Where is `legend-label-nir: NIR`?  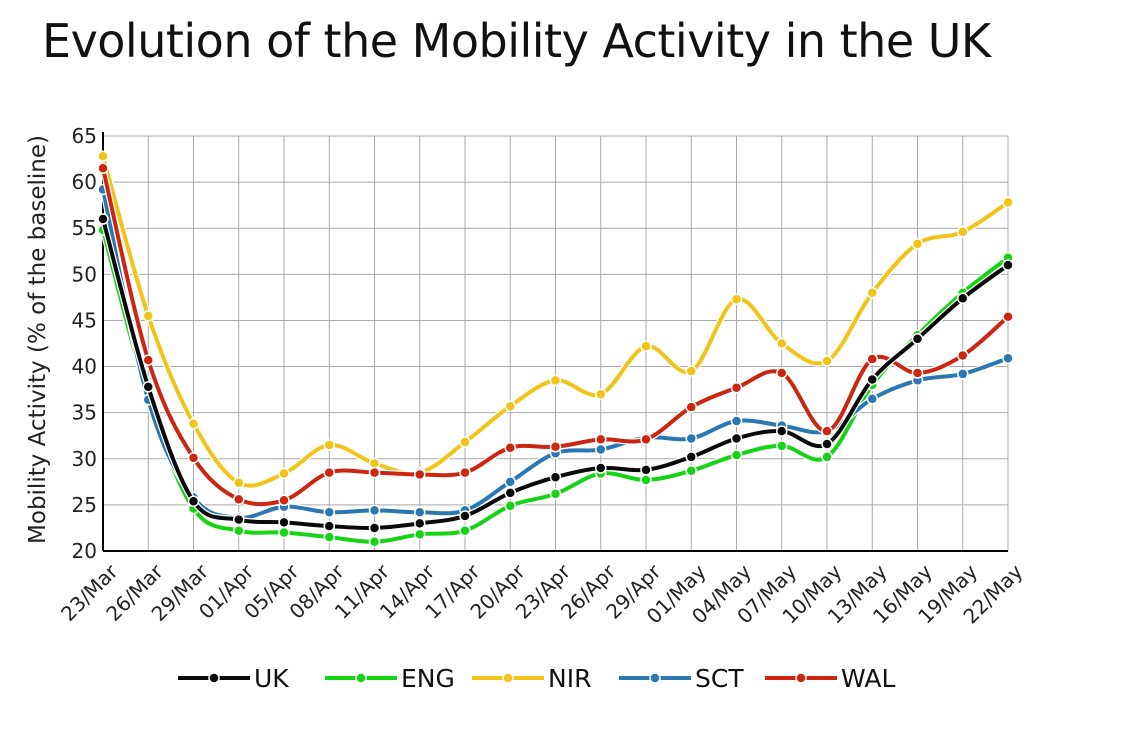
legend-label-nir: NIR is located at coordinates (569, 678).